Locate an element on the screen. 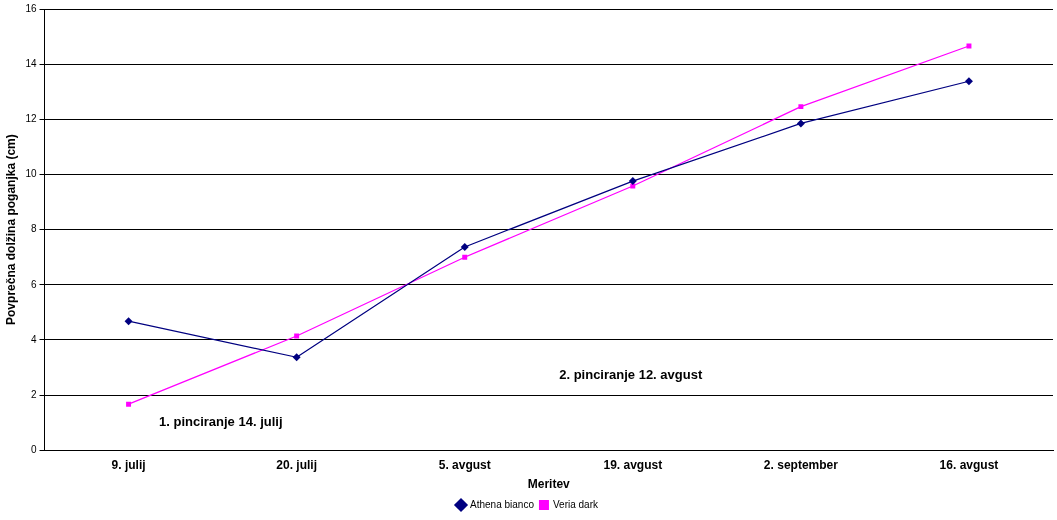  y-tick-label: 14 is located at coordinates (31, 63).